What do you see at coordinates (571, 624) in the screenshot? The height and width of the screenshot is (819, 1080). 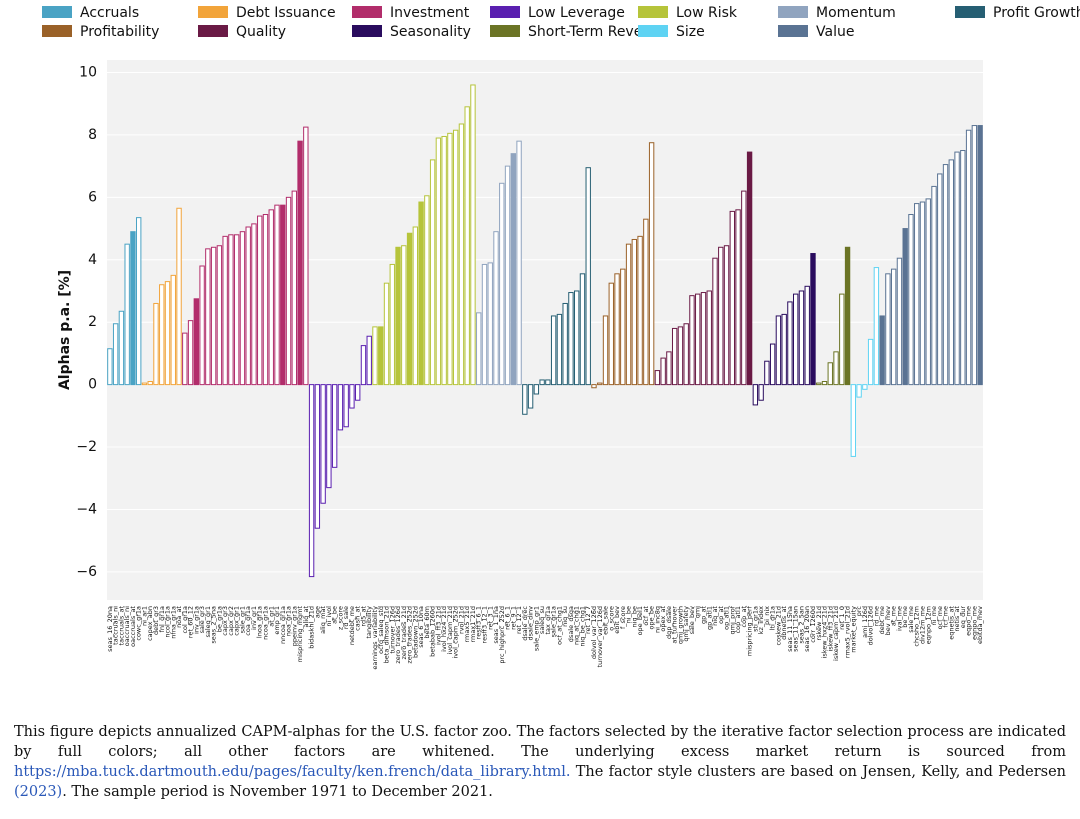 I see `x-tick-label: dsale_dsga` at bounding box center [571, 624].